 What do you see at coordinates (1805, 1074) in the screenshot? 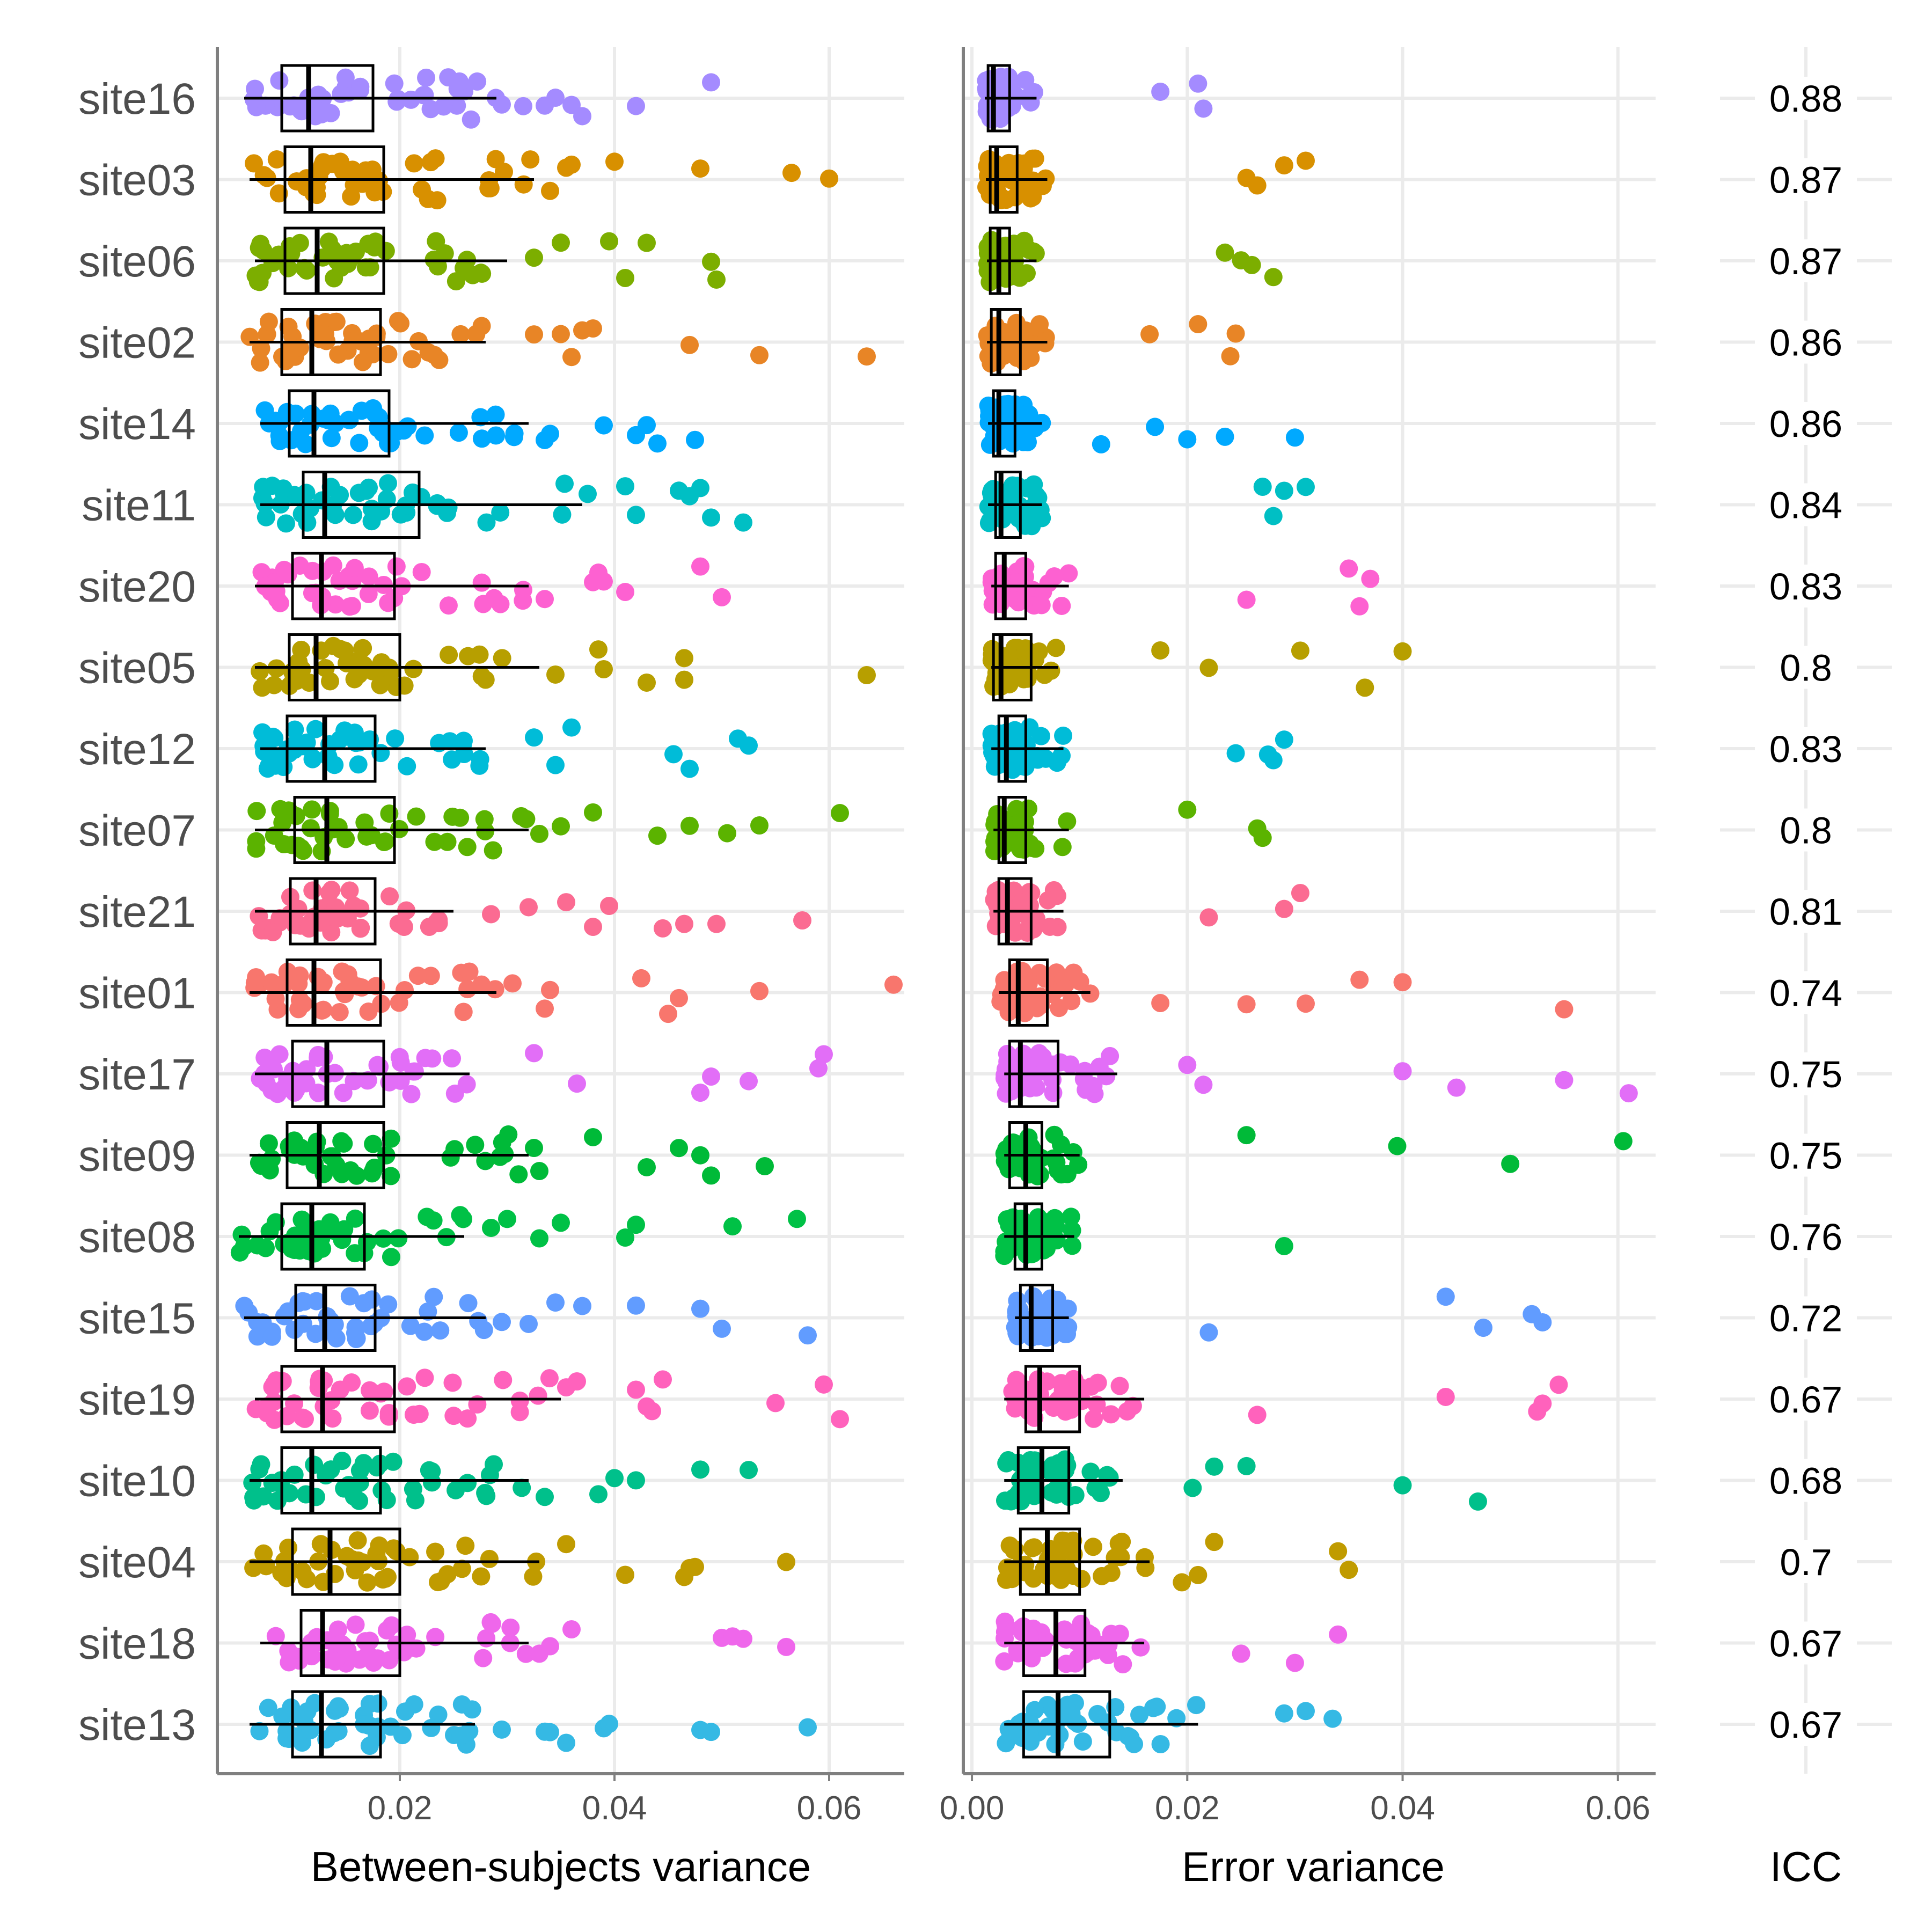
I see `icc-value: 0.75` at bounding box center [1805, 1074].